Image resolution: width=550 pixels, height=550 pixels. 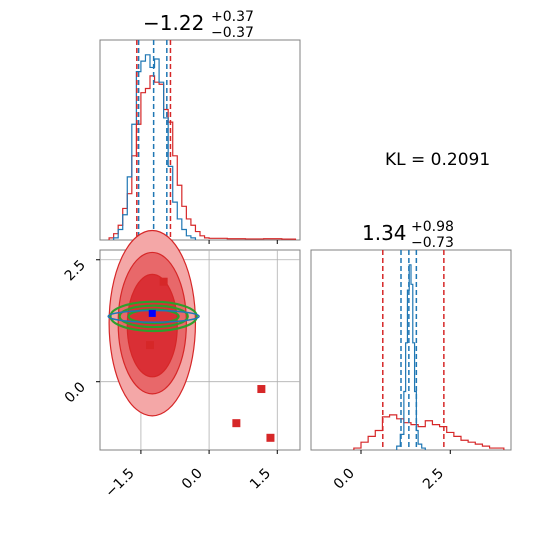 I want to click on scatter-y-tick-label-1: 2.5, so click(x=75, y=270).